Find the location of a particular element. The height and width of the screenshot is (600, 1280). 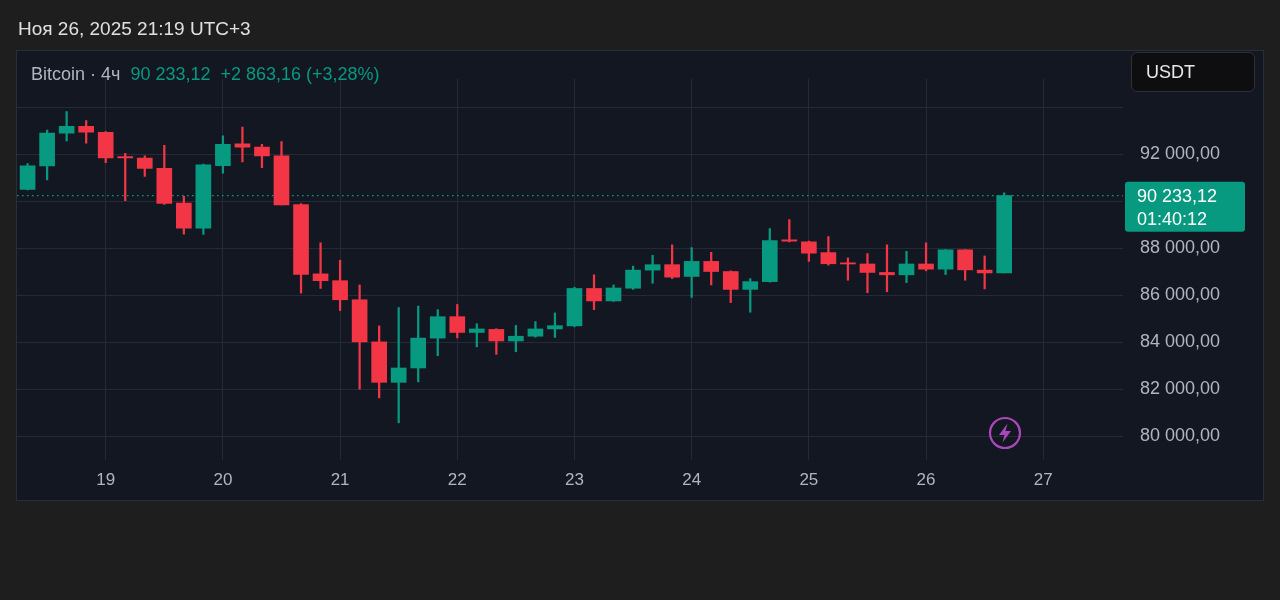

text: 01:40:12 is located at coordinates (1172, 218).